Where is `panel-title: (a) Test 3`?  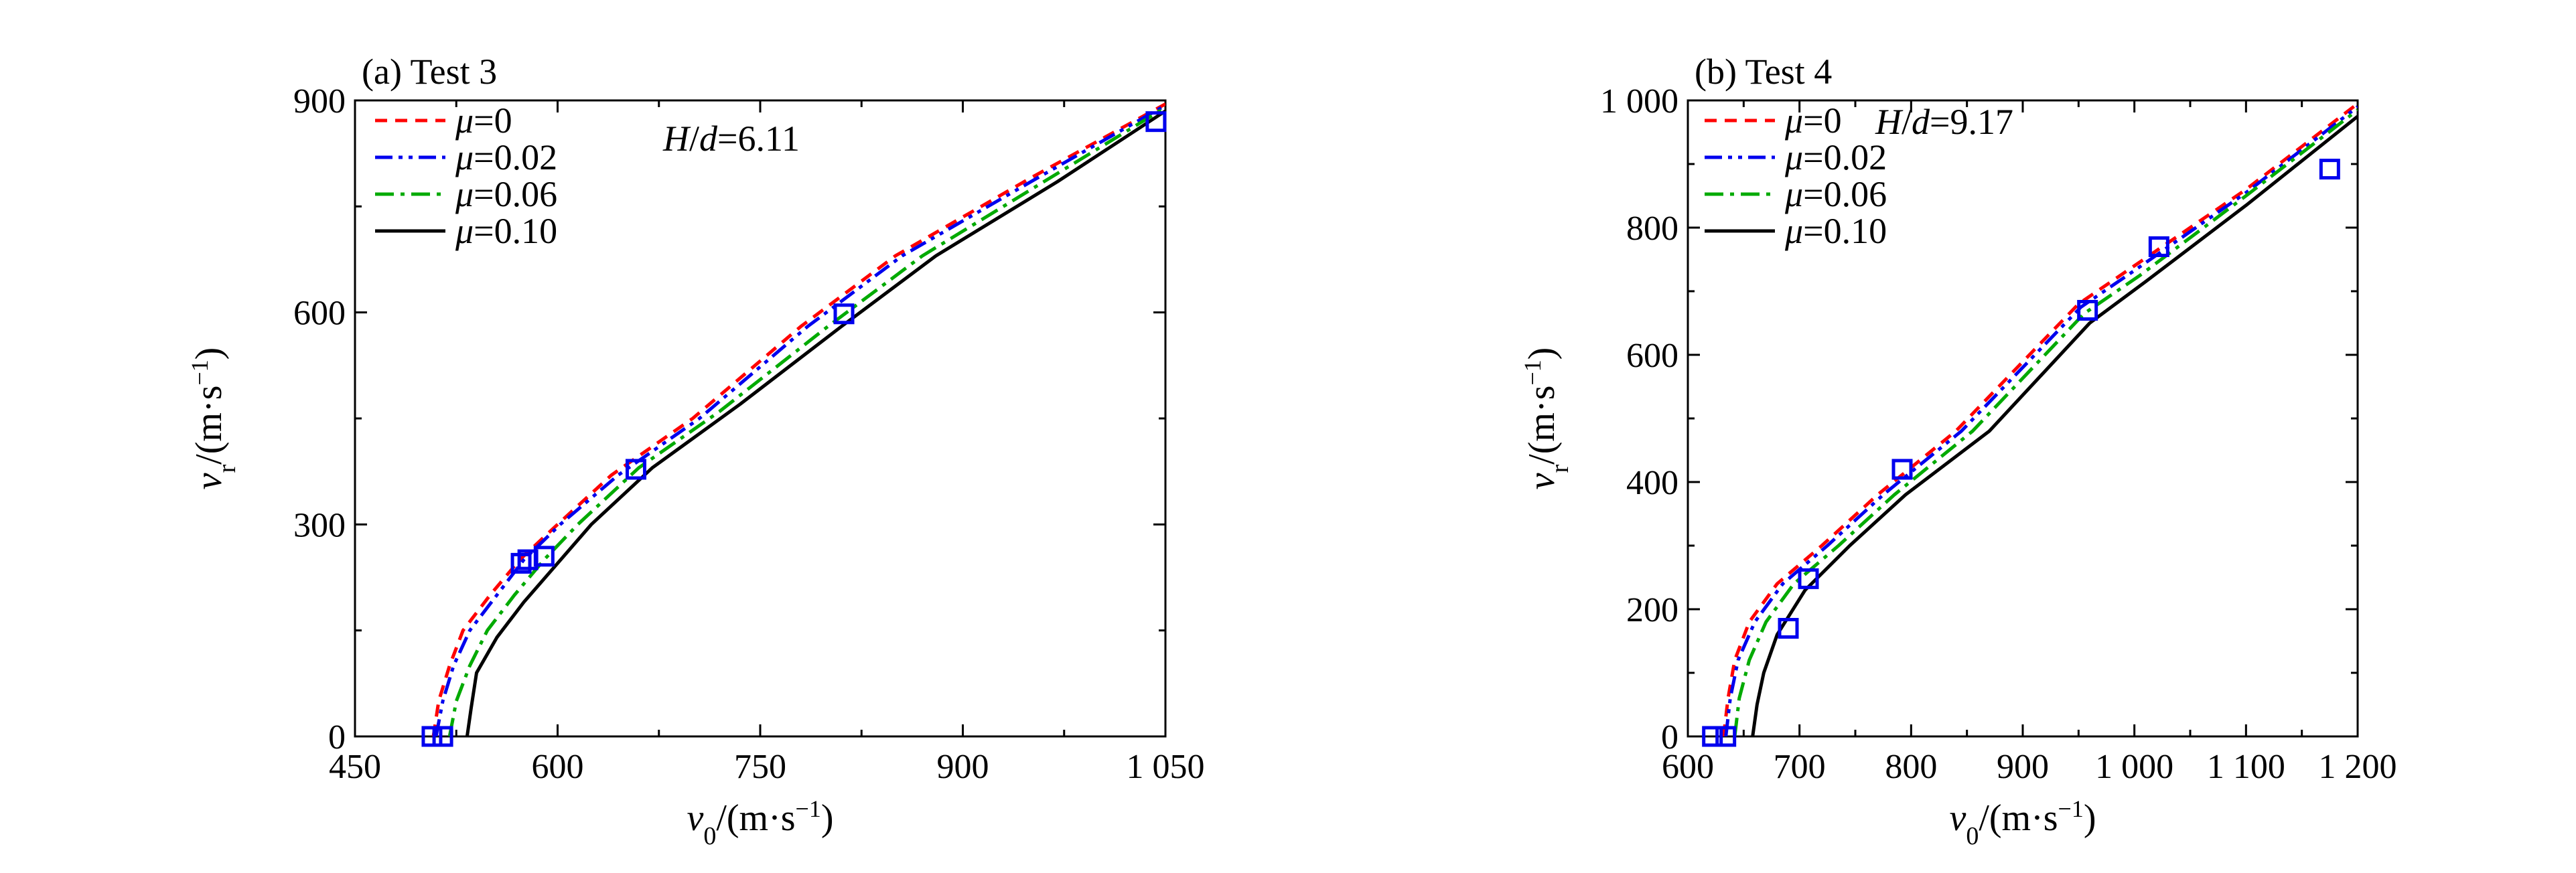
panel-title: (a) Test 3 is located at coordinates (429, 72).